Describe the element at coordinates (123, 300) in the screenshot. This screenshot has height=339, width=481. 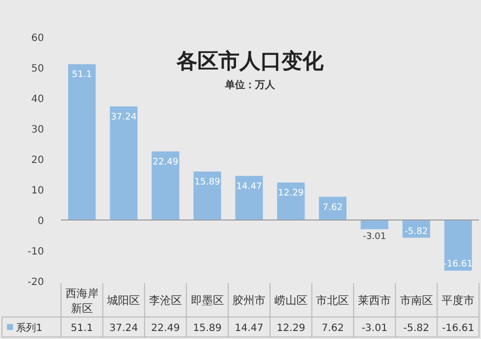
I see `x-tick-label: 城阳区` at that location.